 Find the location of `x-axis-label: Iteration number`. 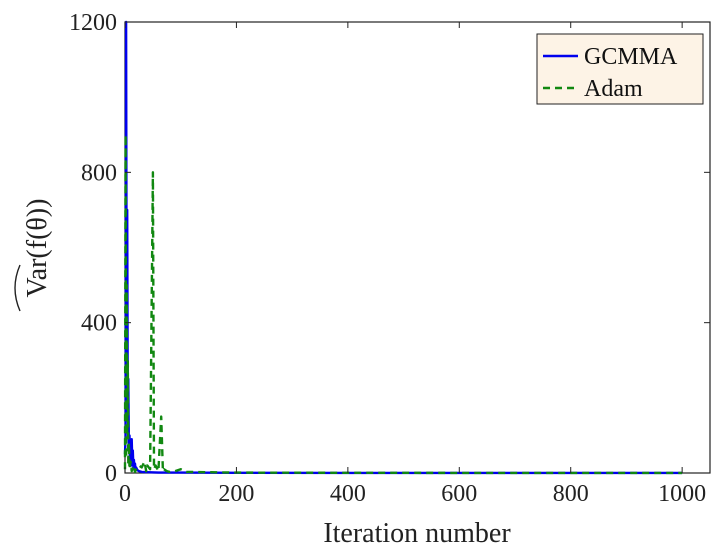

x-axis-label: Iteration number is located at coordinates (417, 533).